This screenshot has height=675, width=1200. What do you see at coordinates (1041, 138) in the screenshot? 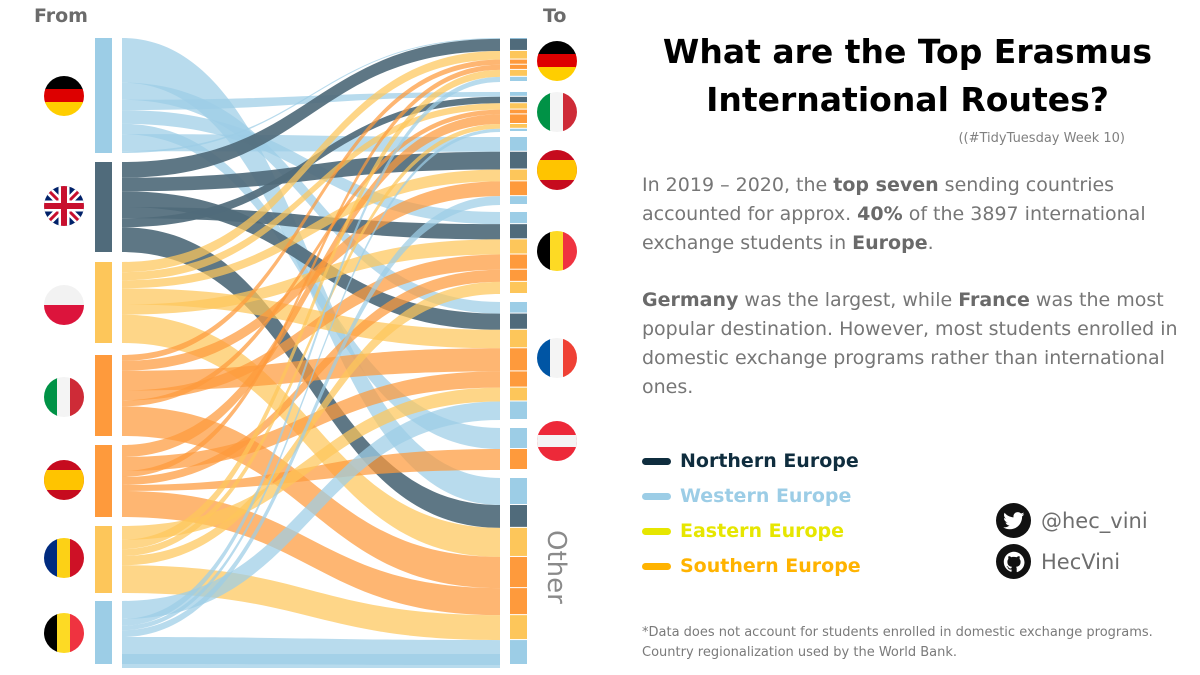
I see `subtitle: ((#TidyTuesday Week 10)` at bounding box center [1041, 138].